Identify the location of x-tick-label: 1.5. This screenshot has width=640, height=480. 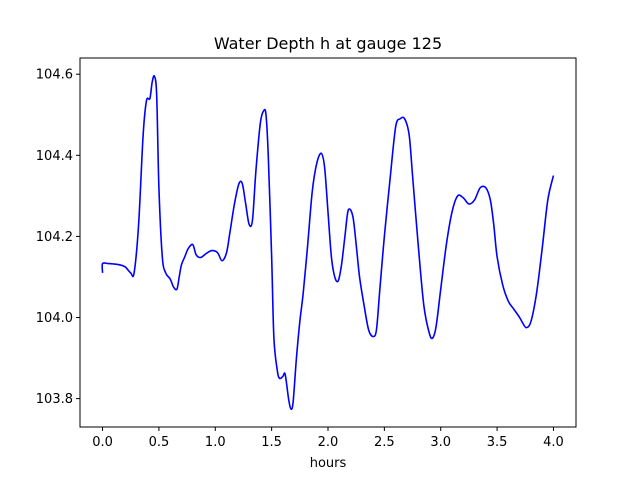
(271, 442).